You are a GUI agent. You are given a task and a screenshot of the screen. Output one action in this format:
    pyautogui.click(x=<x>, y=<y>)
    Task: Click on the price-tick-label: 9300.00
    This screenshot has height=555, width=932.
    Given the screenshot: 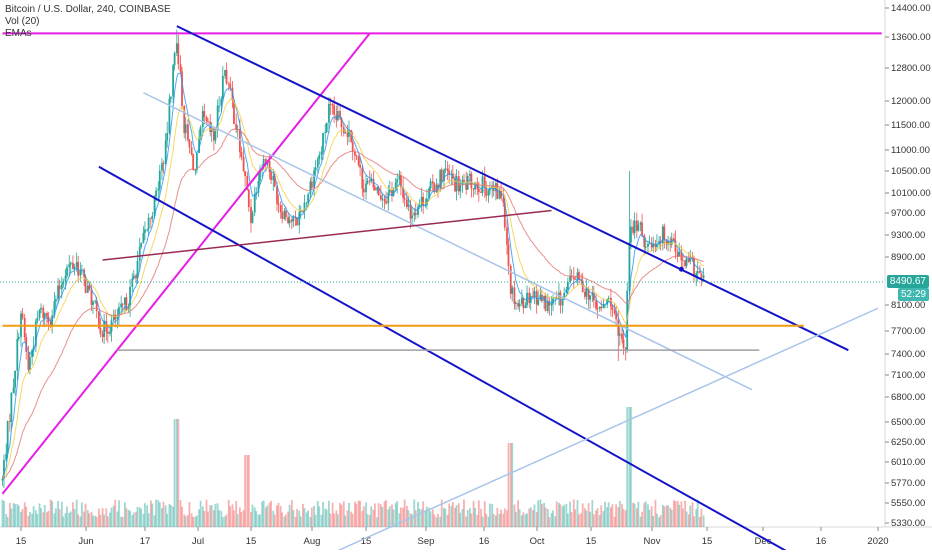 What is the action you would take?
    pyautogui.click(x=908, y=235)
    